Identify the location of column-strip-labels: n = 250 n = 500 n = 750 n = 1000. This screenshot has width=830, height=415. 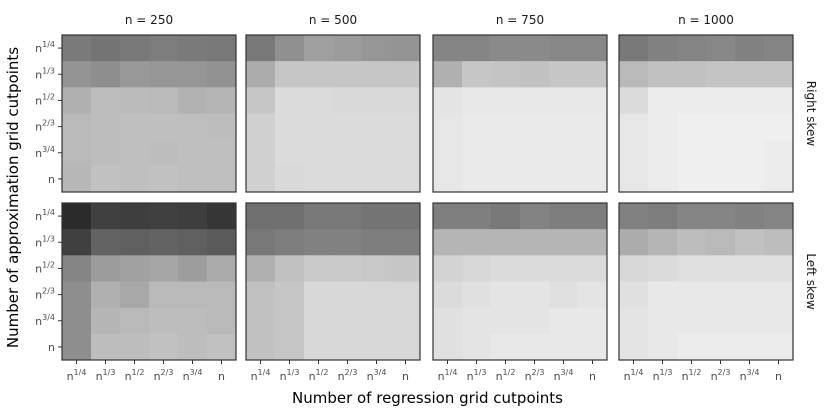
(429, 20).